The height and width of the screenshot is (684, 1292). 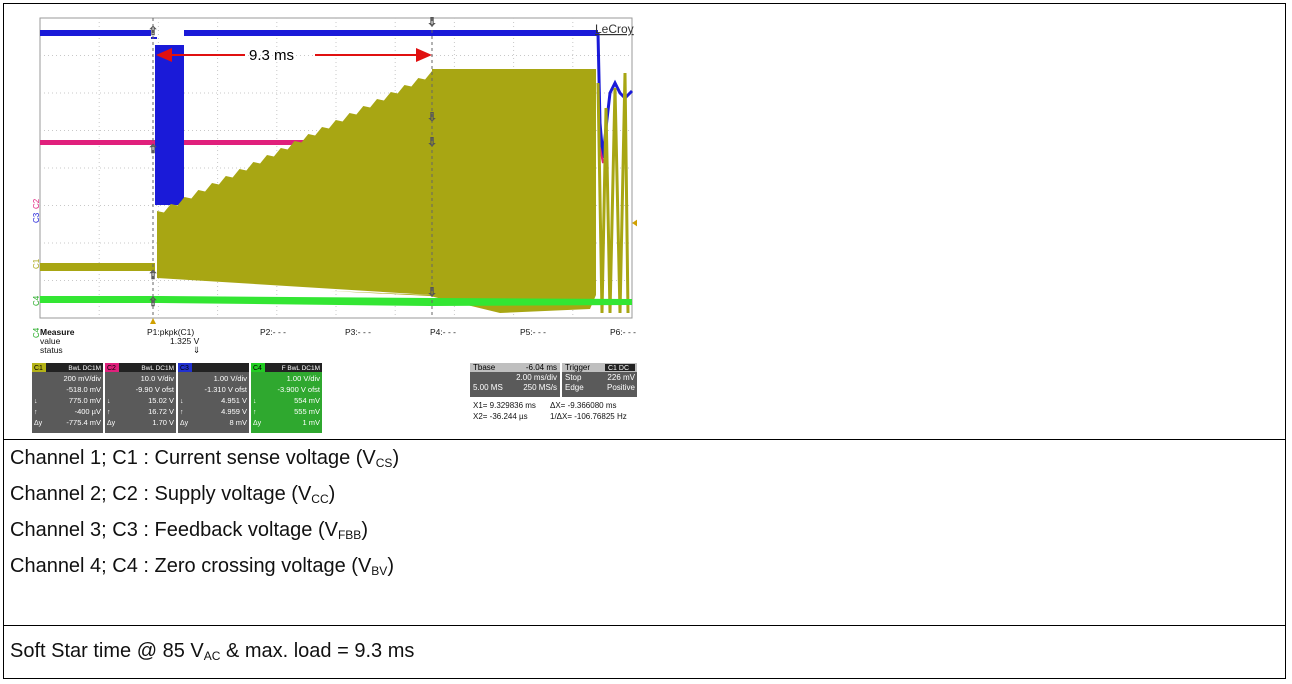 What do you see at coordinates (83, 422) in the screenshot?
I see `channel-box-value: -775.4 mV` at bounding box center [83, 422].